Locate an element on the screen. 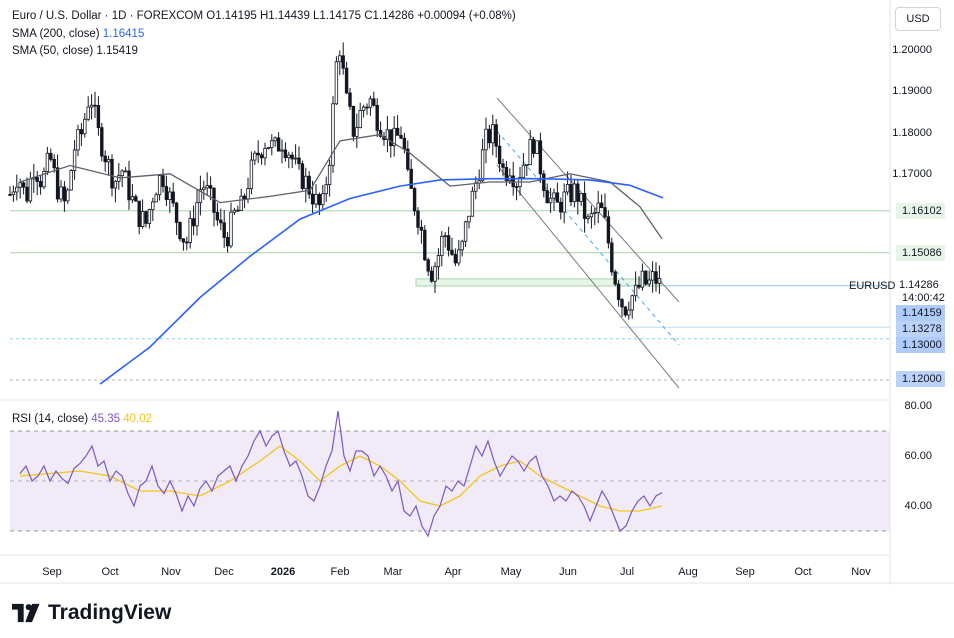 This screenshot has height=638, width=954. sma200-label: SMA (200, close) is located at coordinates (56, 34).